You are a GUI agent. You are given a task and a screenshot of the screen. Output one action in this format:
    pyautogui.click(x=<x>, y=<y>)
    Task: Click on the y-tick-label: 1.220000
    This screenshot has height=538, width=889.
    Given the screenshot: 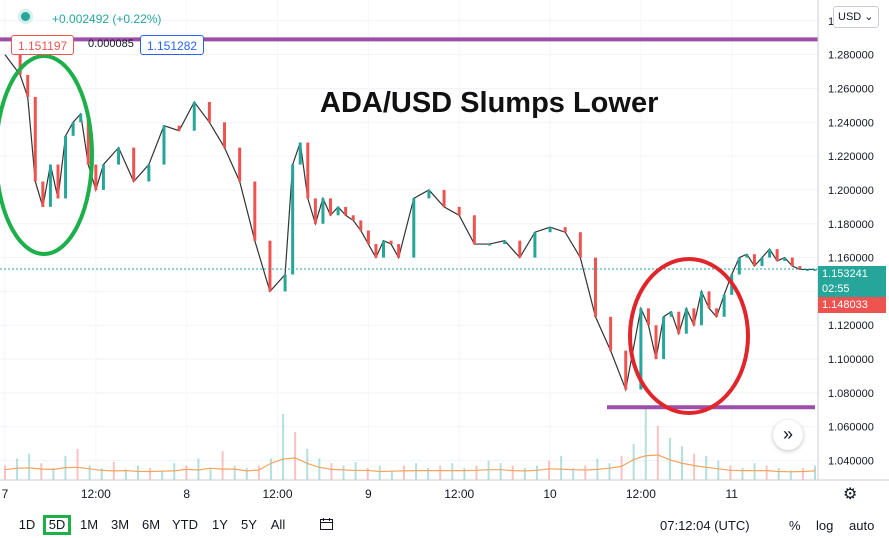 What is the action you would take?
    pyautogui.click(x=851, y=157)
    